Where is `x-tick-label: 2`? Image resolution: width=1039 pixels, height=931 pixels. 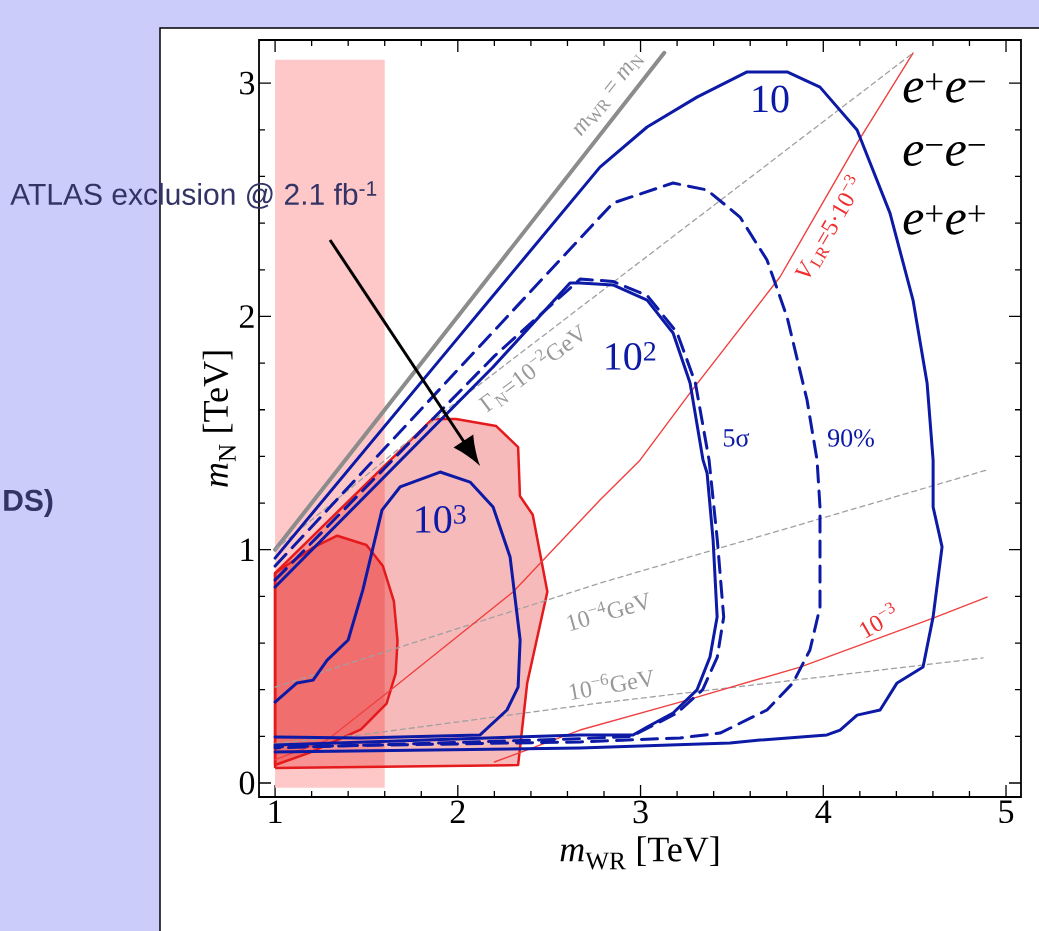
x-tick-label: 2 is located at coordinates (457, 812).